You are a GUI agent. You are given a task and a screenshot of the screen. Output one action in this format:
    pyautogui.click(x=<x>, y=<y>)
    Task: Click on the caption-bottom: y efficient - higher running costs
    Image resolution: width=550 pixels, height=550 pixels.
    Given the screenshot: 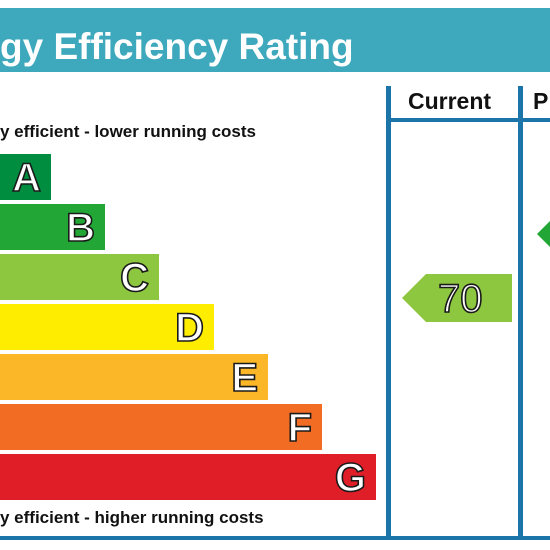 What is the action you would take?
    pyautogui.click(x=132, y=517)
    